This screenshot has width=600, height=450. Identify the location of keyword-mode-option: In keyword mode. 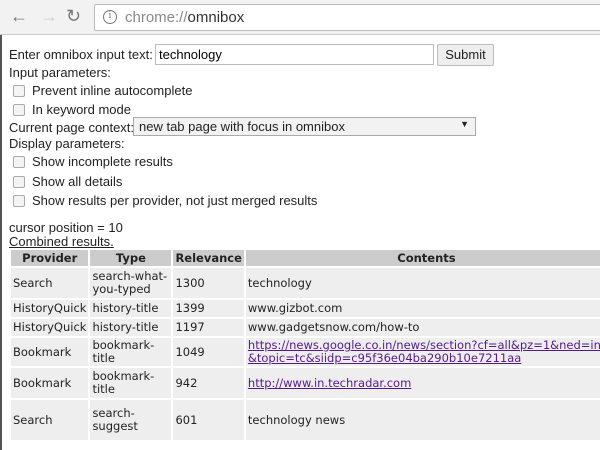
(70, 110).